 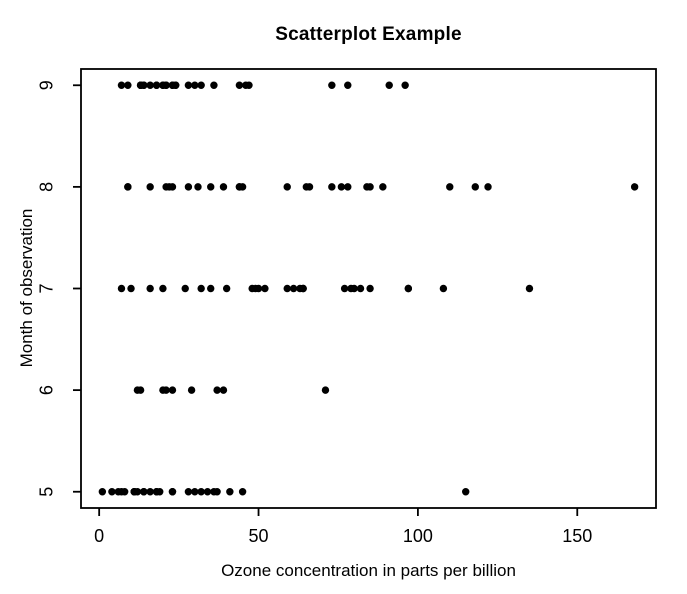 What do you see at coordinates (577, 536) in the screenshot?
I see `x-tick-label: 150` at bounding box center [577, 536].